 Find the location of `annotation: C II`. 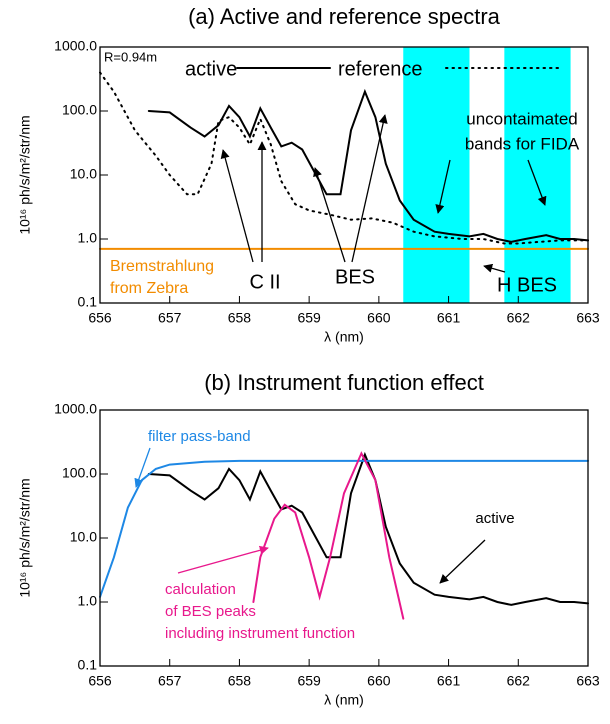

annotation: C II is located at coordinates (264, 282).